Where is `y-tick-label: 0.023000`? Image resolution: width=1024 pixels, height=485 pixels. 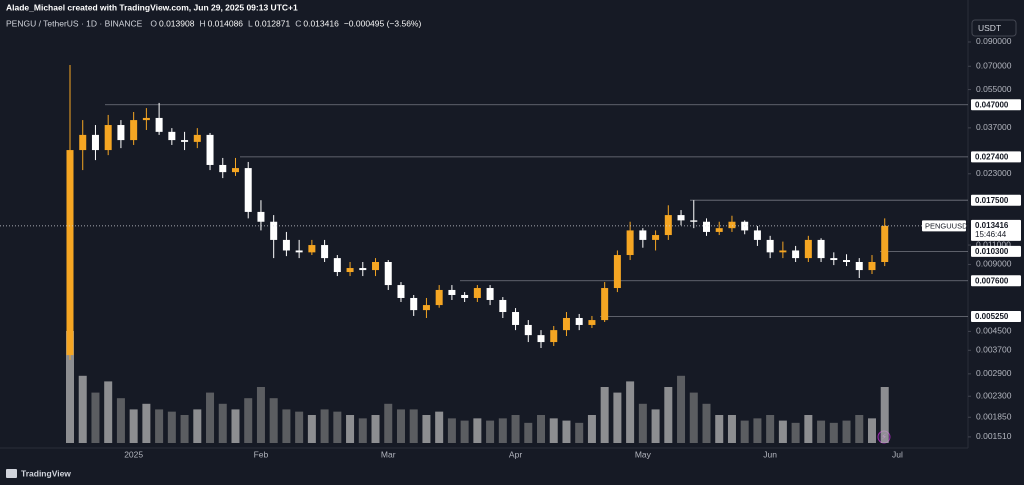
y-tick-label: 0.023000 is located at coordinates (994, 173).